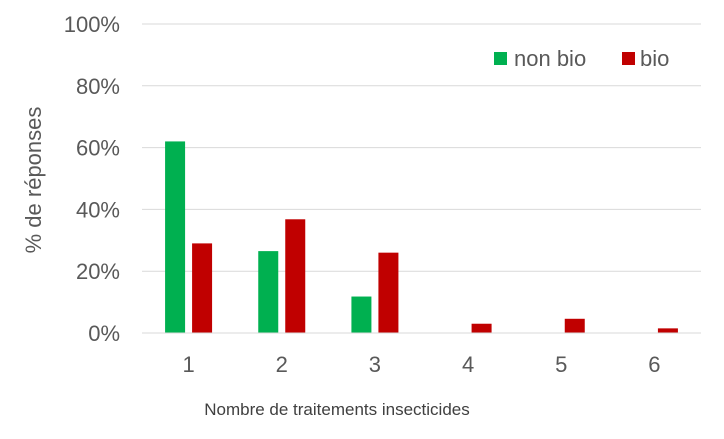  I want to click on x-tick-label: 1, so click(188, 364).